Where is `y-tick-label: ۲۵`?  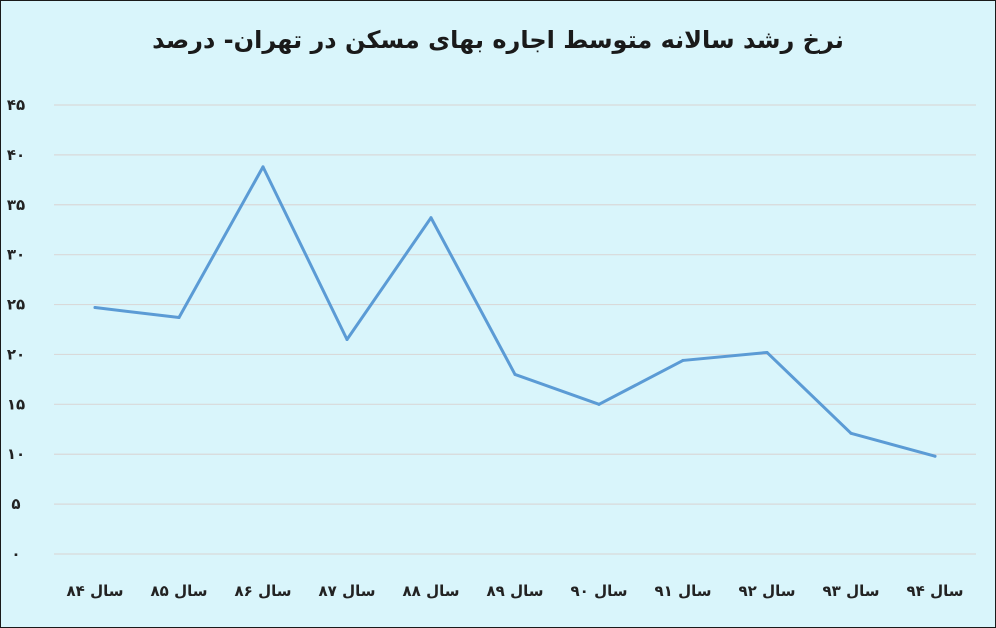
y-tick-label: ۲۵ is located at coordinates (16, 305).